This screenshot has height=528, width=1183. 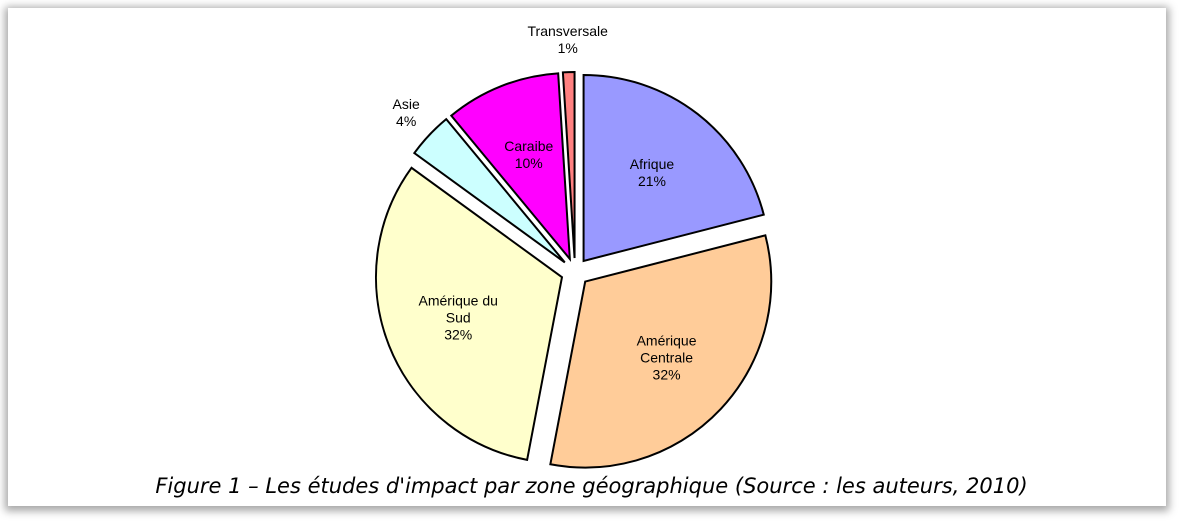 I want to click on slice-name: Amérique Centrale, so click(x=666, y=349).